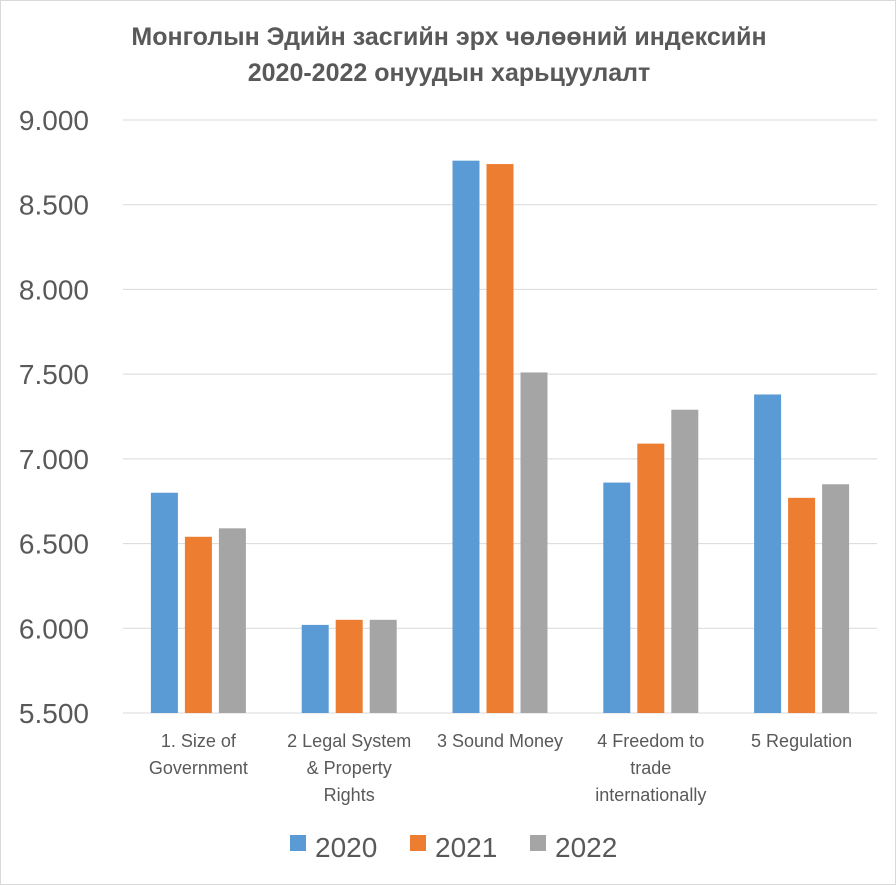 This screenshot has height=885, width=896. I want to click on x-category-label-line: & Property, so click(349, 768).